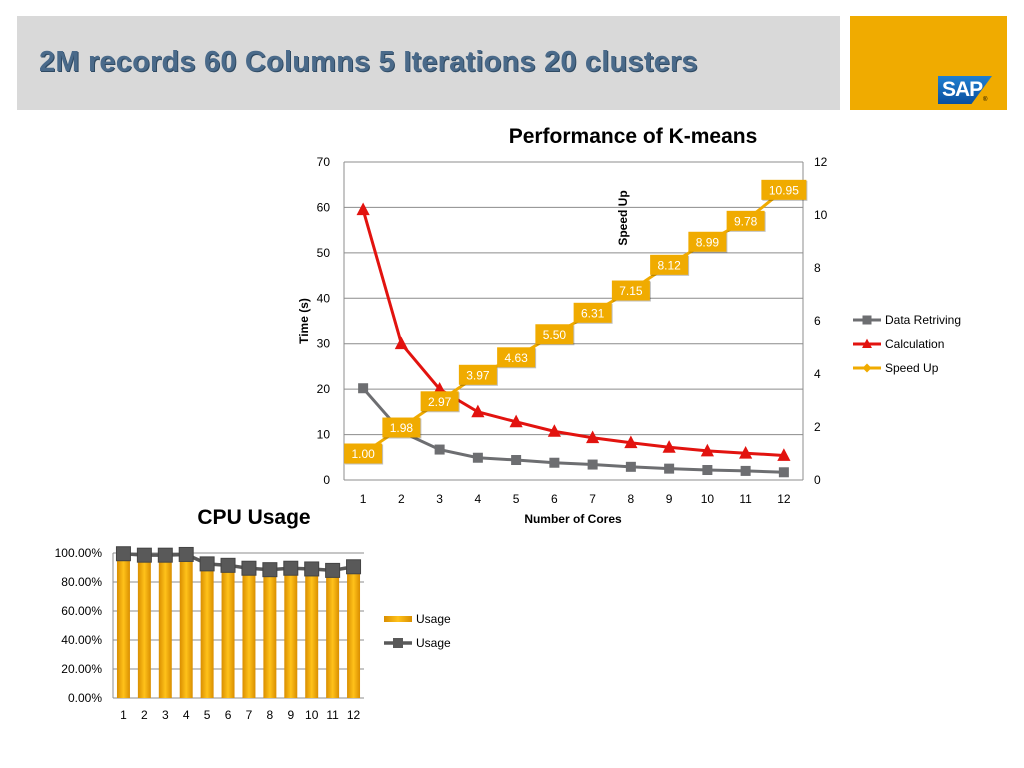  I want to click on data-label: 6.31, so click(593, 313).